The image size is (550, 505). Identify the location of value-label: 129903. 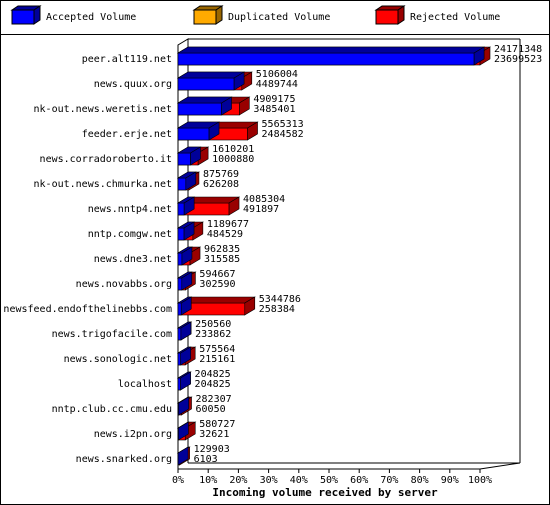
(212, 449).